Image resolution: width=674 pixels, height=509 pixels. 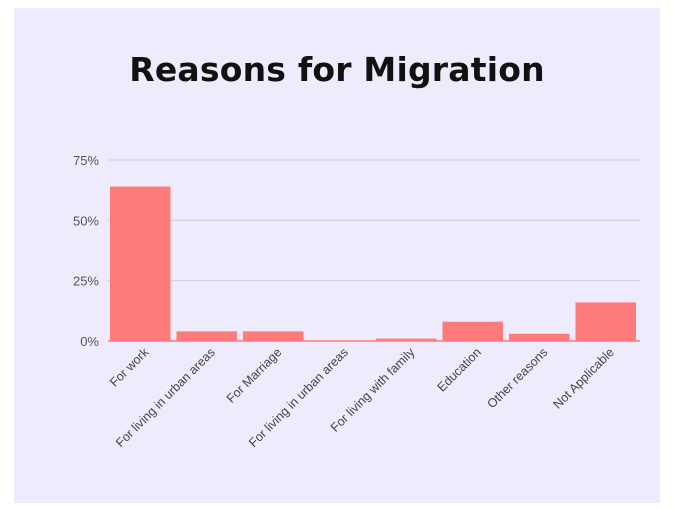 I want to click on x-tick-label: For Marriage, so click(x=254, y=375).